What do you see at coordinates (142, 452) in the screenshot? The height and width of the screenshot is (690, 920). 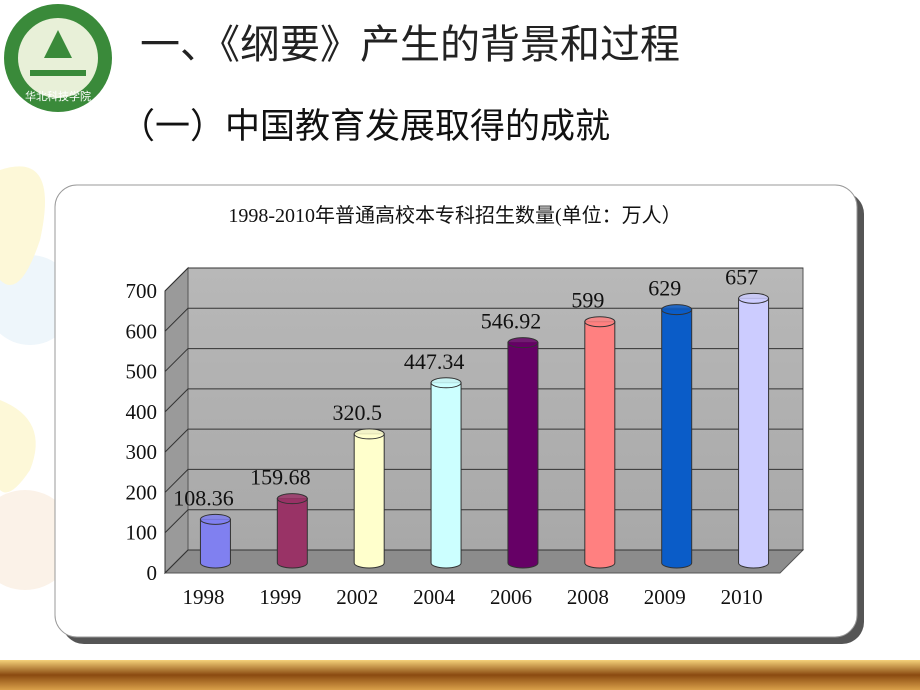 I see `y-tick-label: 300` at bounding box center [142, 452].